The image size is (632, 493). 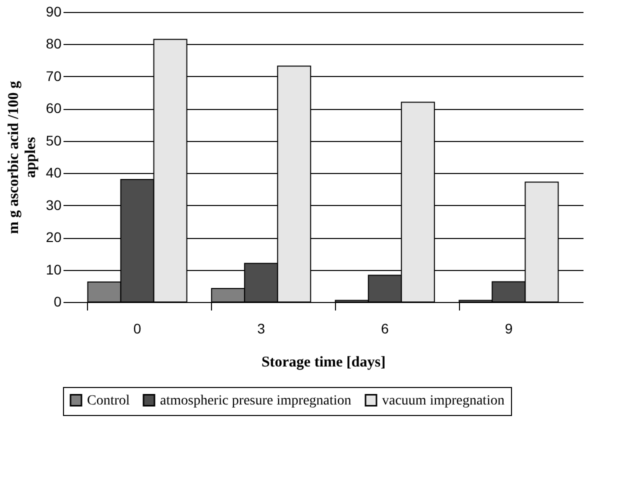 What do you see at coordinates (54, 237) in the screenshot?
I see `y-tick-label: 20` at bounding box center [54, 237].